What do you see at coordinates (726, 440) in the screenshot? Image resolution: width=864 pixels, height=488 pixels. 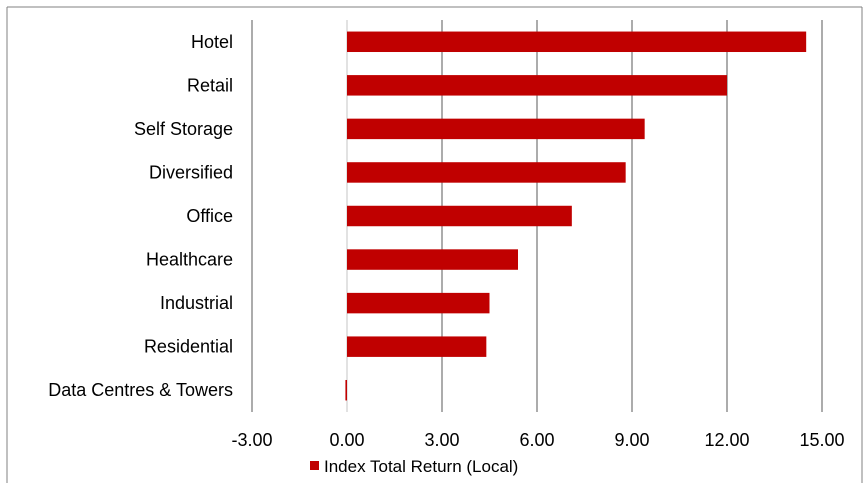 I see `x-tick-label: 12.00` at bounding box center [726, 440].